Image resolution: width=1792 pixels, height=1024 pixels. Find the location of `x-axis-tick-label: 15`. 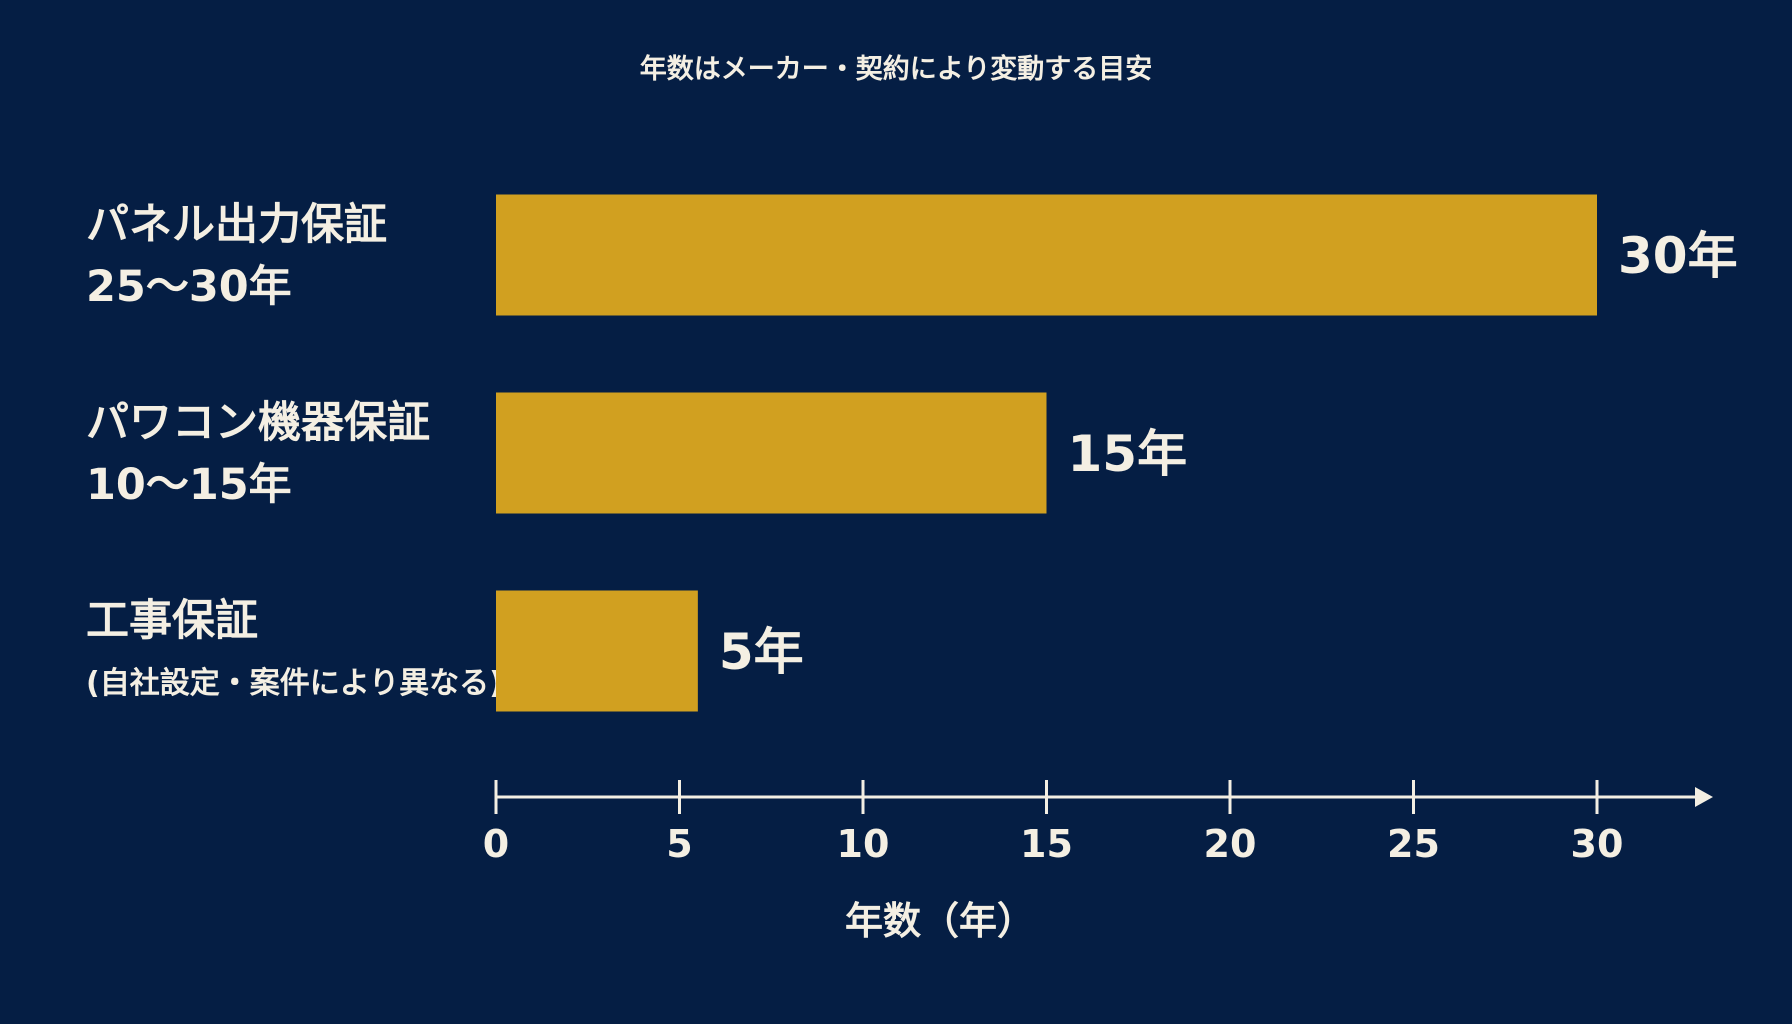

x-axis-tick-label: 15 is located at coordinates (1046, 844).